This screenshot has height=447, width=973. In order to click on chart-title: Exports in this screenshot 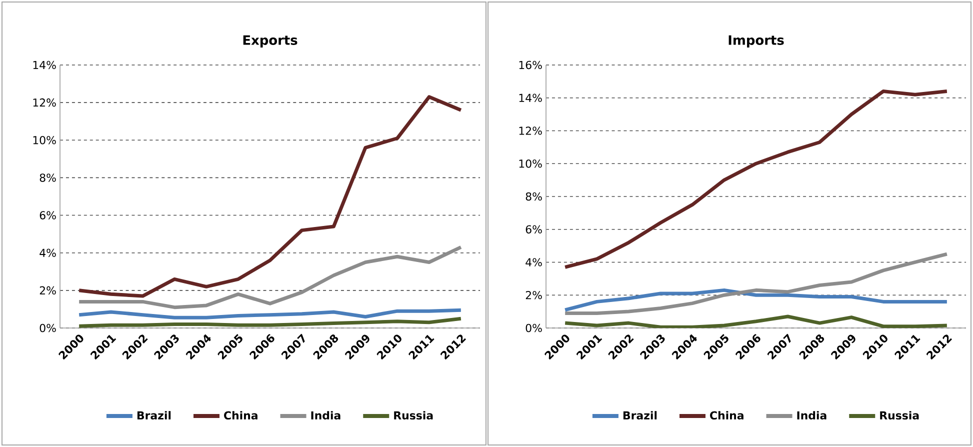, I will do `click(270, 41)`.